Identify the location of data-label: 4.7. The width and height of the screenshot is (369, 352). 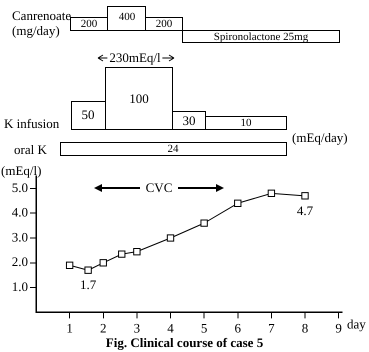
(305, 210).